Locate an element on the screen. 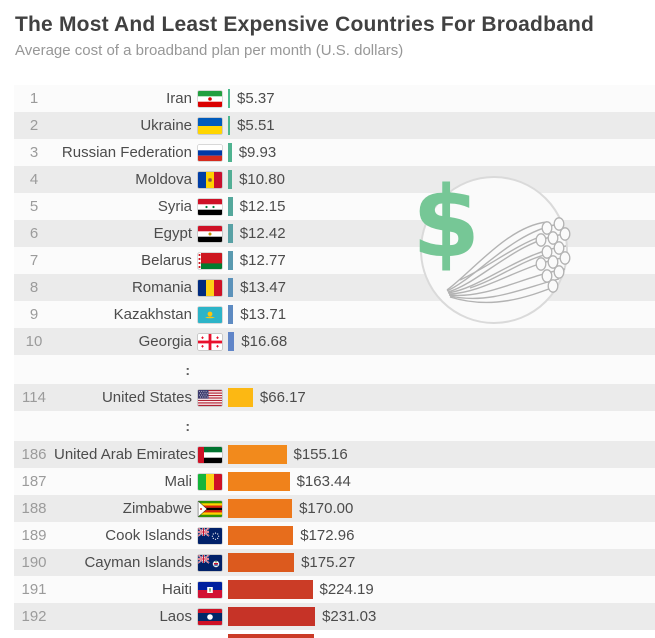 This screenshot has height=638, width=655. rank-label: 4 is located at coordinates (34, 179).